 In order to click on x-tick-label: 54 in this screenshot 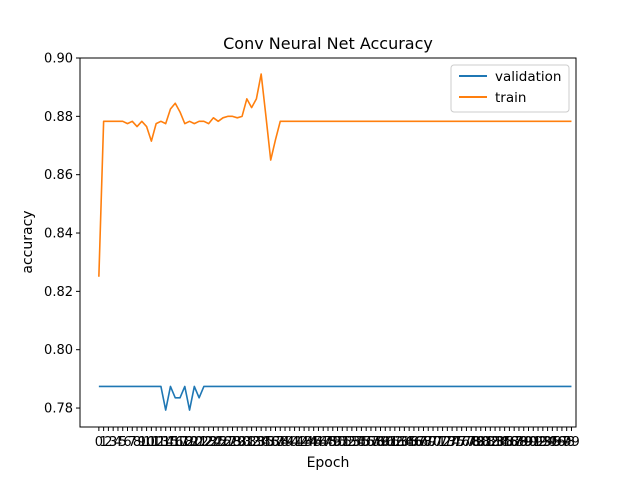, I will do `click(356, 442)`.